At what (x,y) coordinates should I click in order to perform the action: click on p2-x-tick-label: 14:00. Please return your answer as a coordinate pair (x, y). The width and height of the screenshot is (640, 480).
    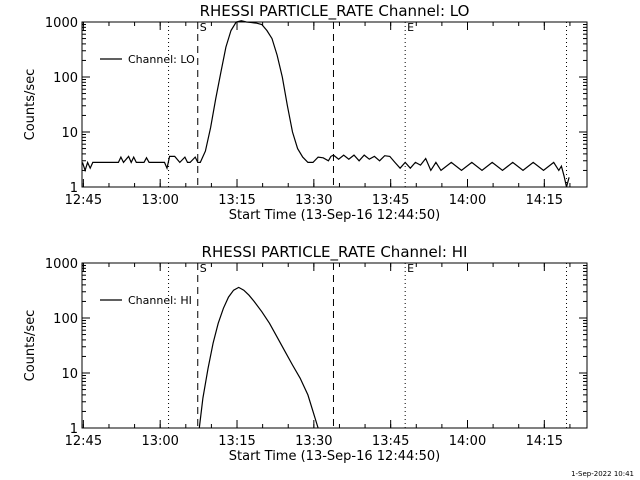
    Looking at the image, I should click on (467, 441).